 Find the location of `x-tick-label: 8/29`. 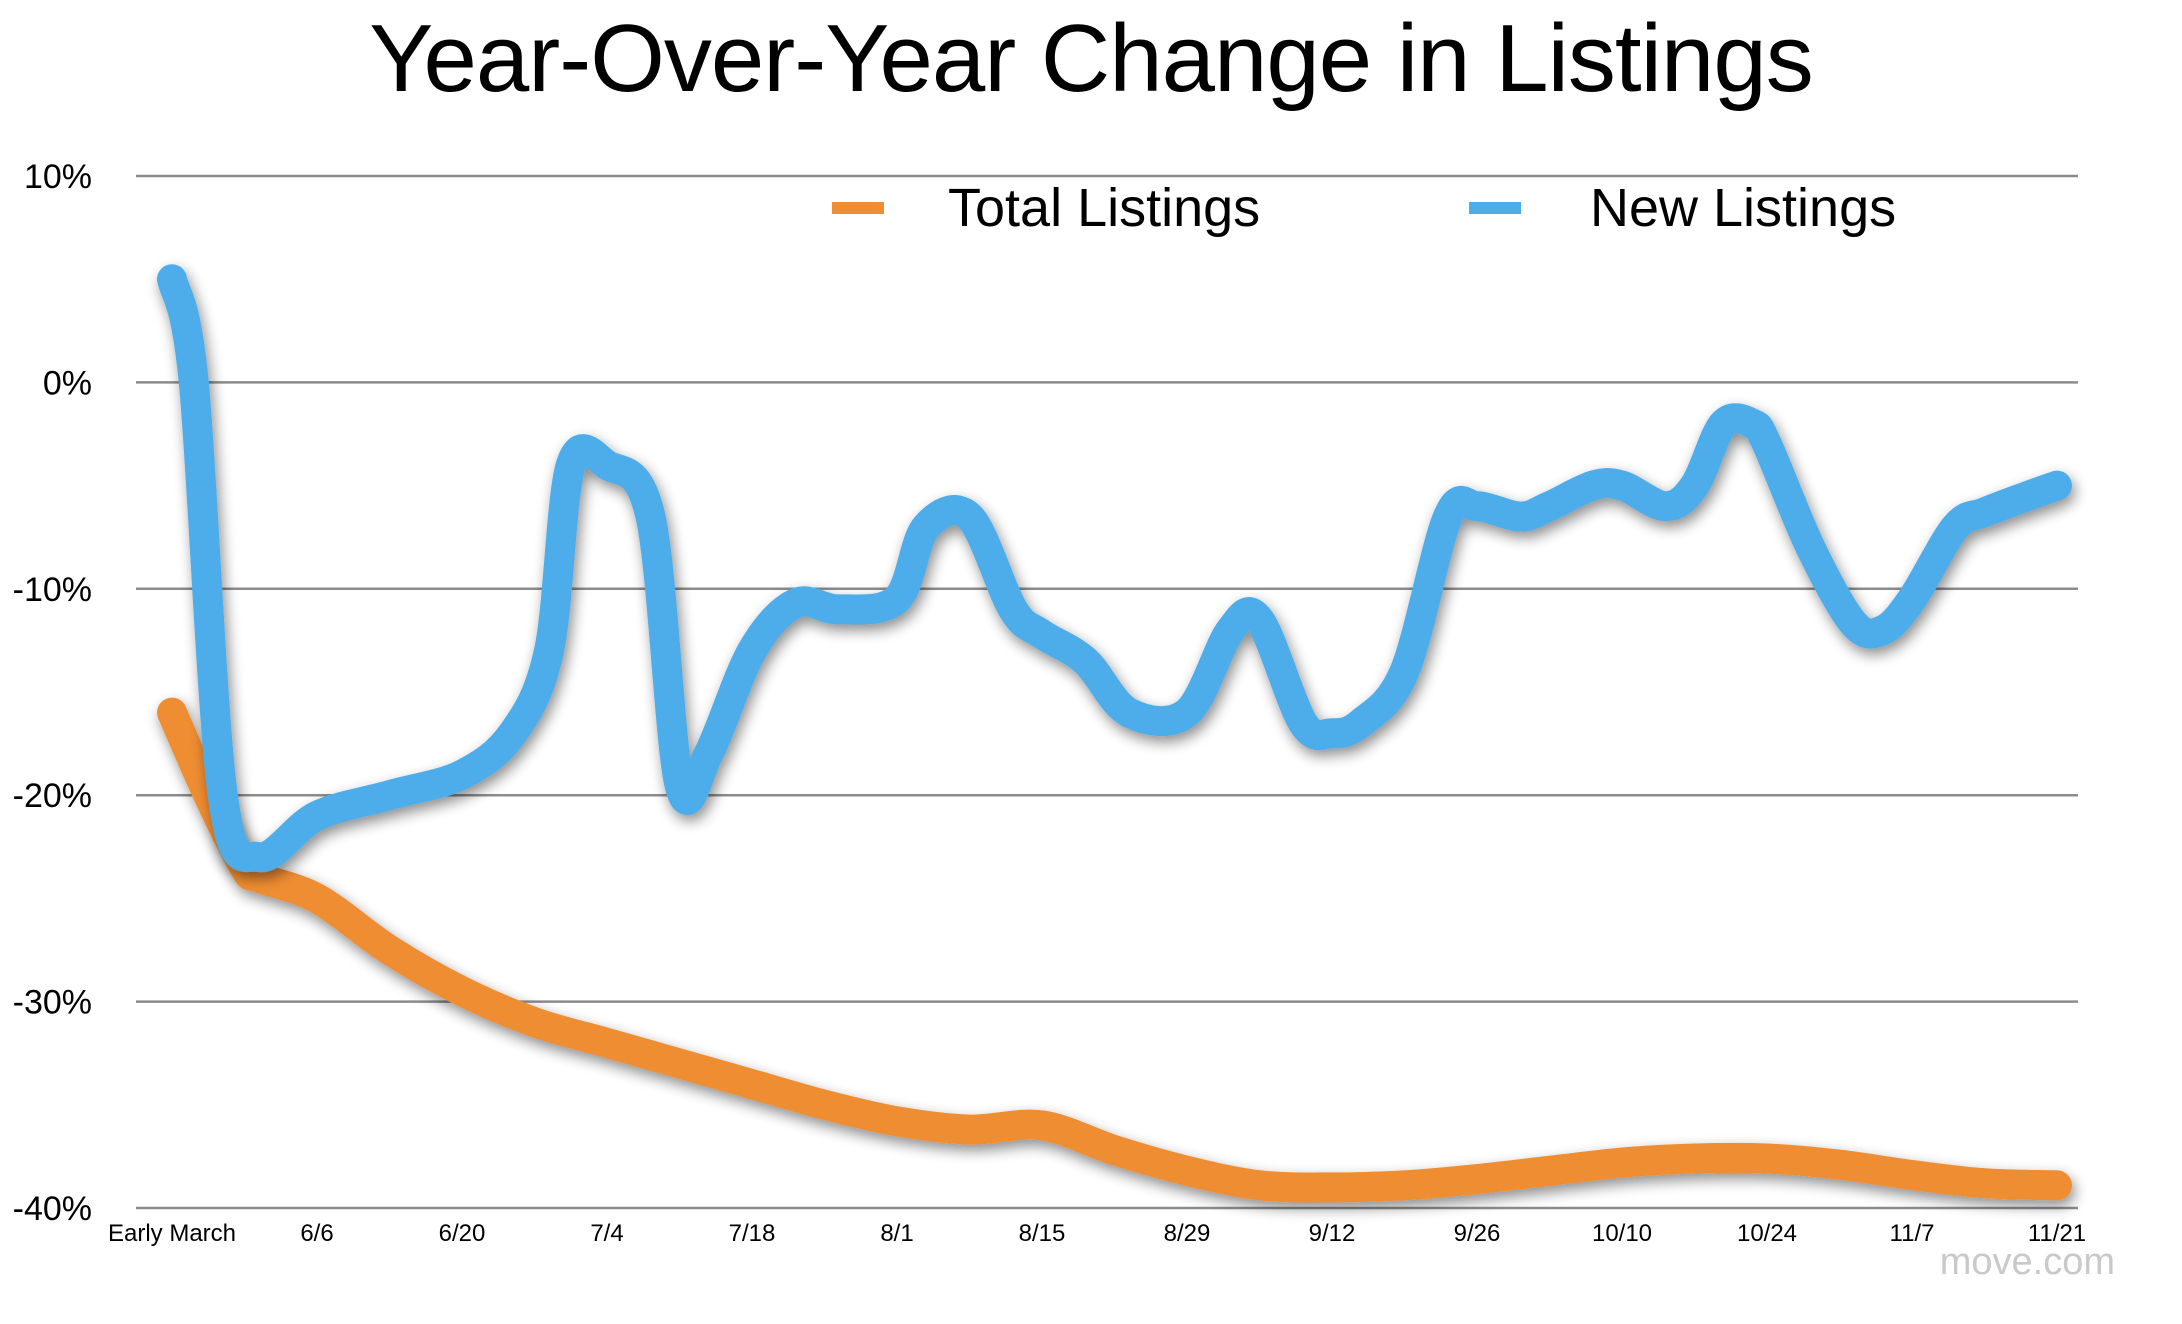

x-tick-label: 8/29 is located at coordinates (1187, 1233).